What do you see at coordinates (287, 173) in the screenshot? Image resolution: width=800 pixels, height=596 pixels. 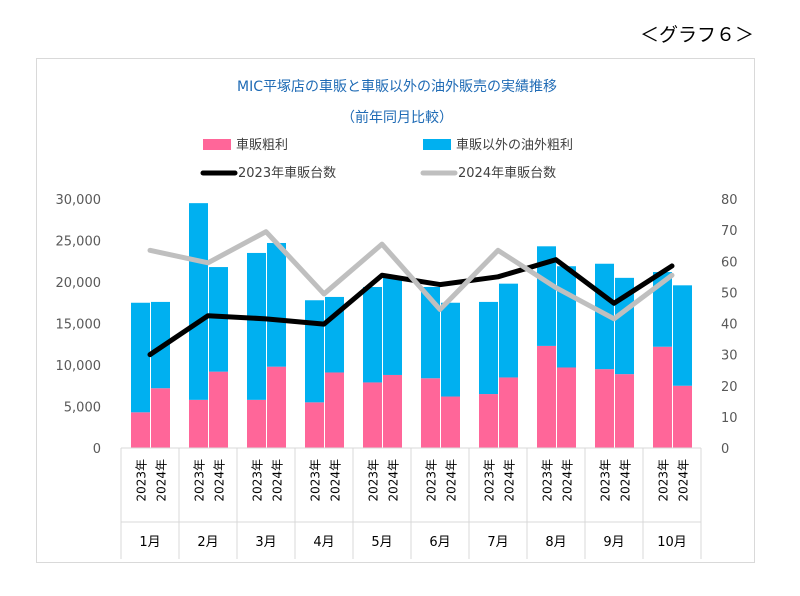 I see `legend-label-2023-units: 2023年車販台数` at bounding box center [287, 173].